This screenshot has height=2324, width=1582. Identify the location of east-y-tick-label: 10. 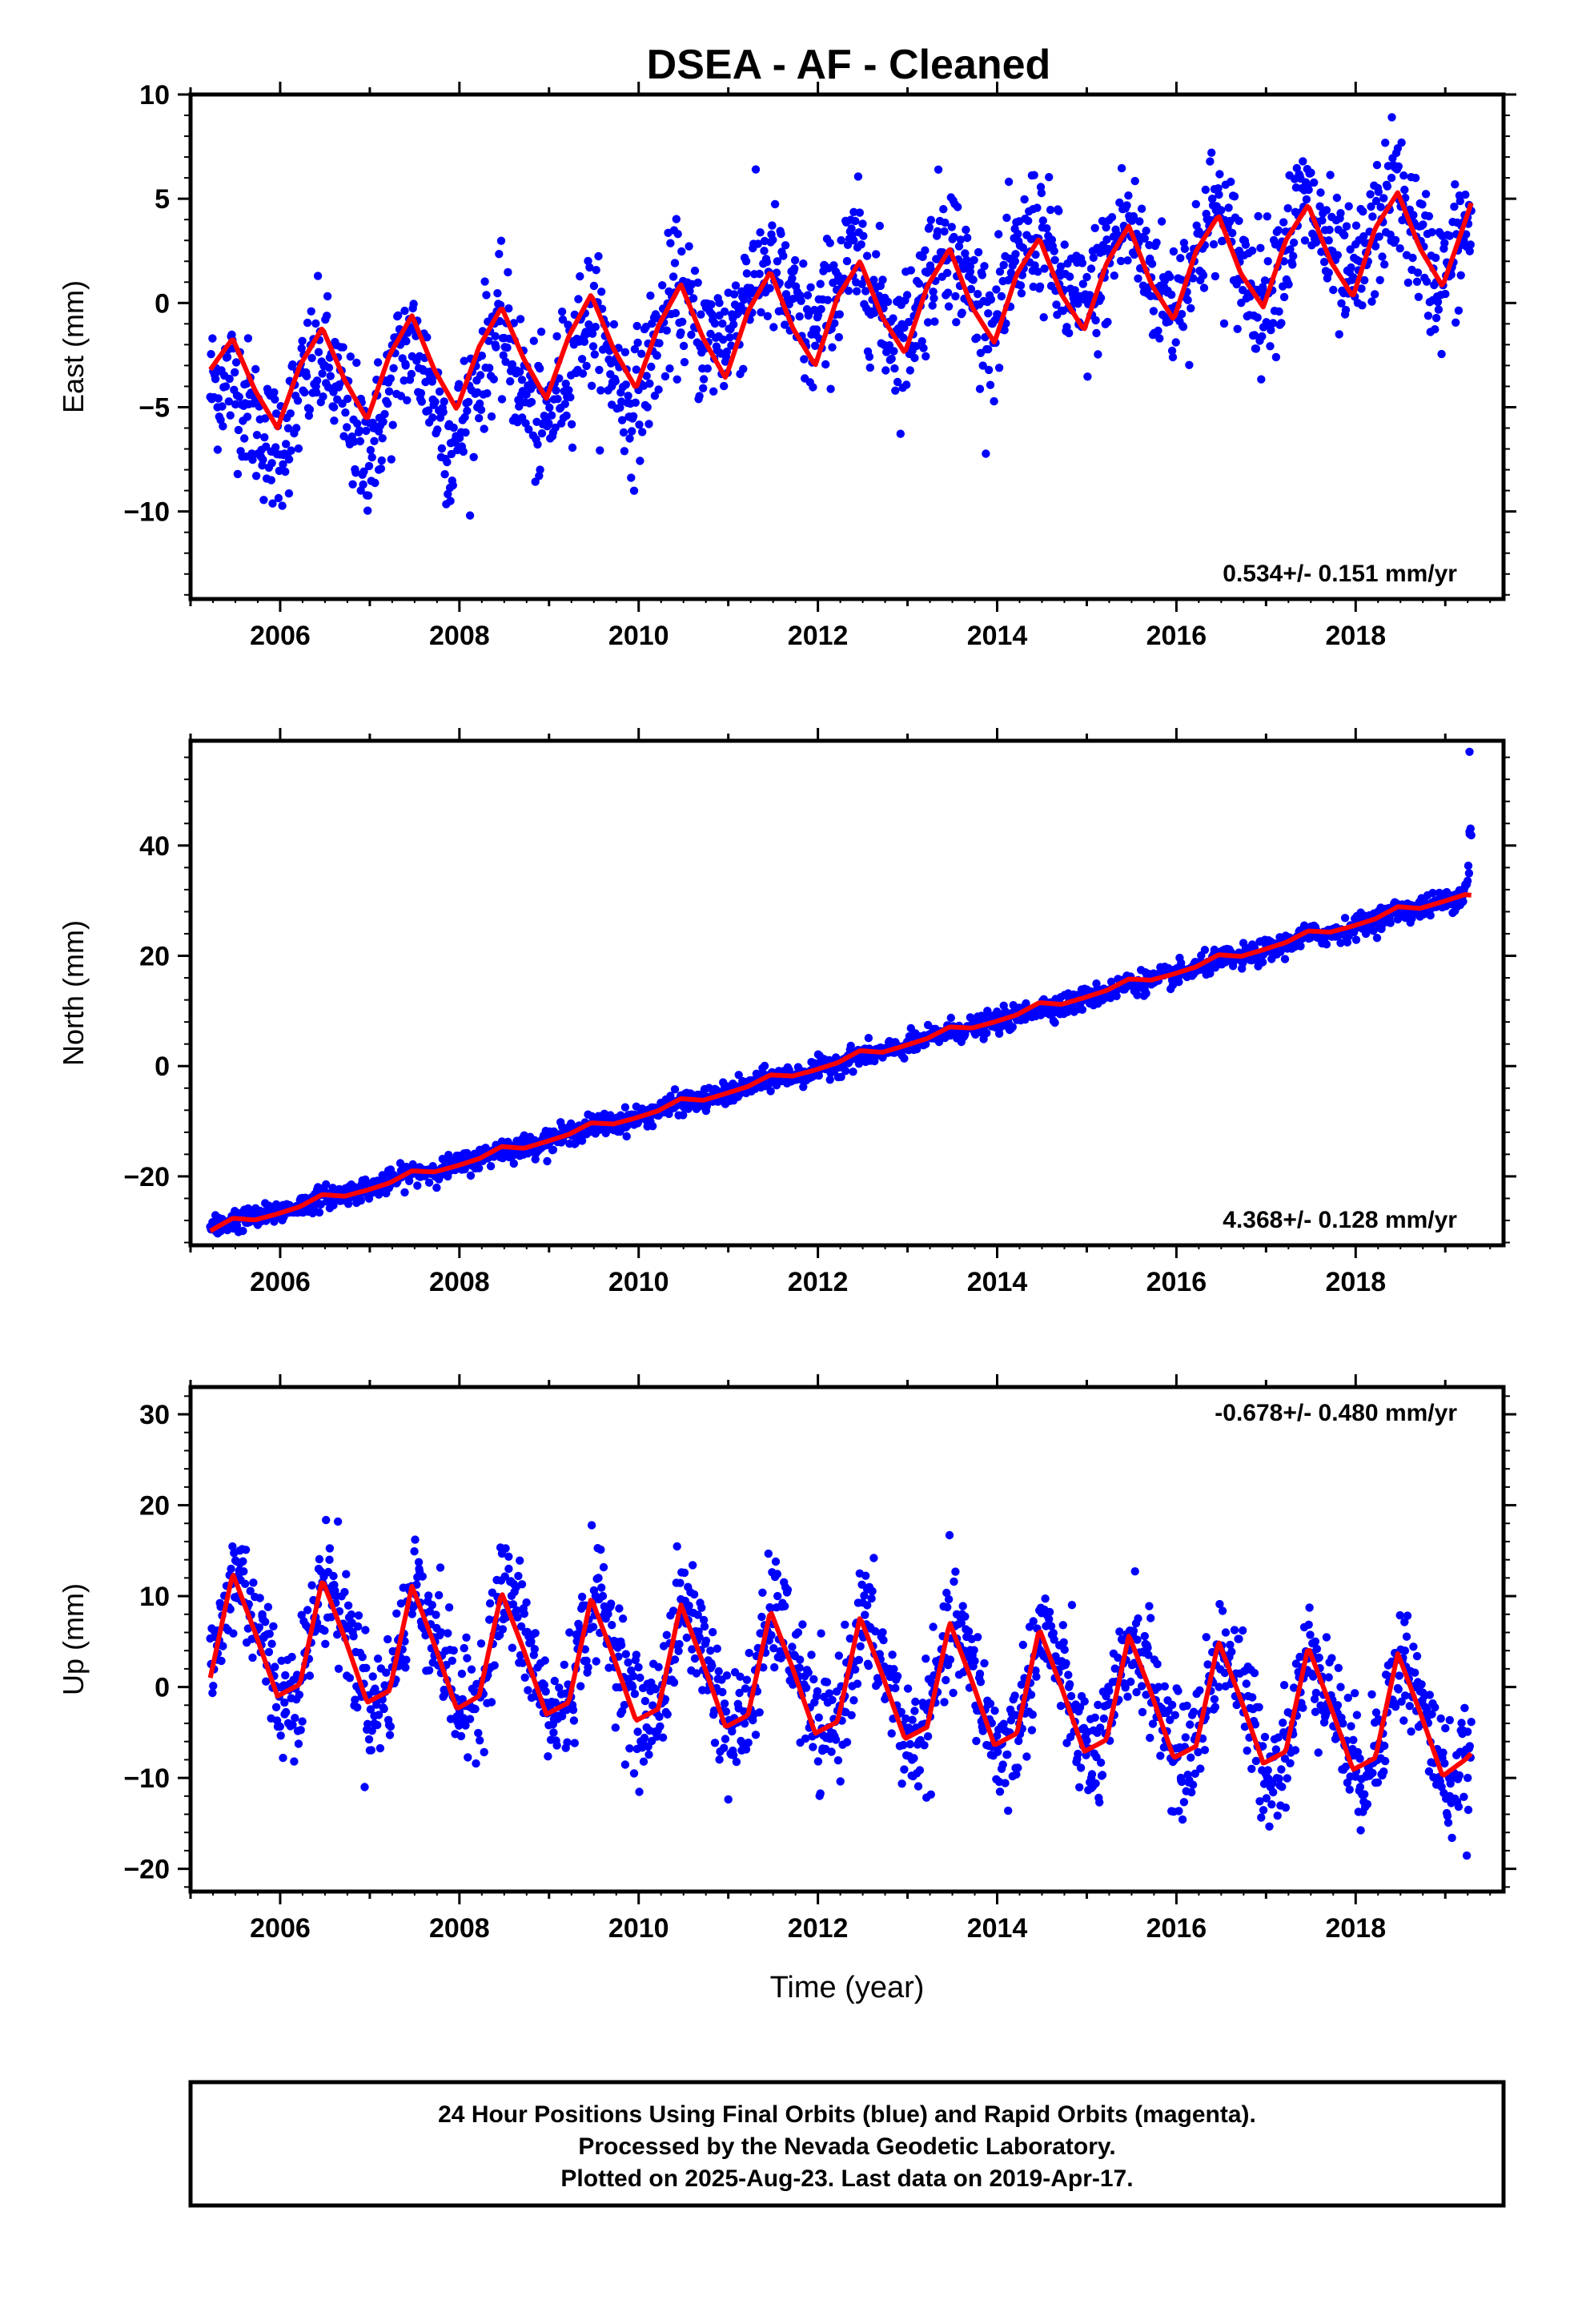
(154, 95).